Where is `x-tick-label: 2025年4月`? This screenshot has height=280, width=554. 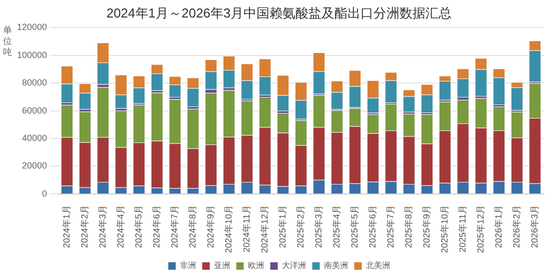
x-tick-label: 2025年4月 is located at coordinates (337, 226).